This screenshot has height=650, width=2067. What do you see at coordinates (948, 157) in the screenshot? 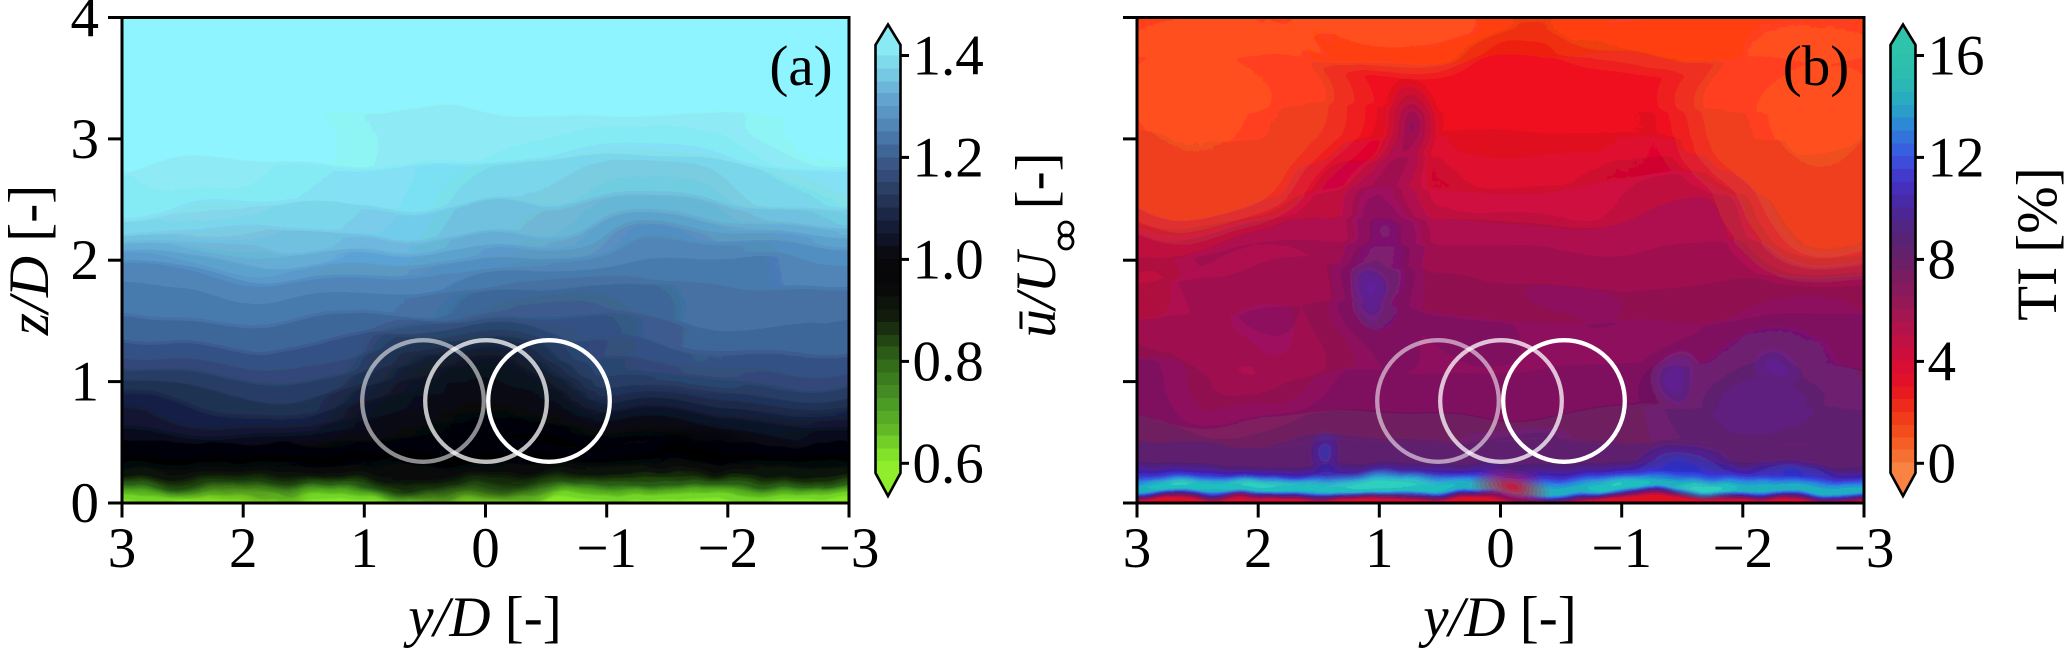
I see `svg-text: 1.2` at bounding box center [948, 157].